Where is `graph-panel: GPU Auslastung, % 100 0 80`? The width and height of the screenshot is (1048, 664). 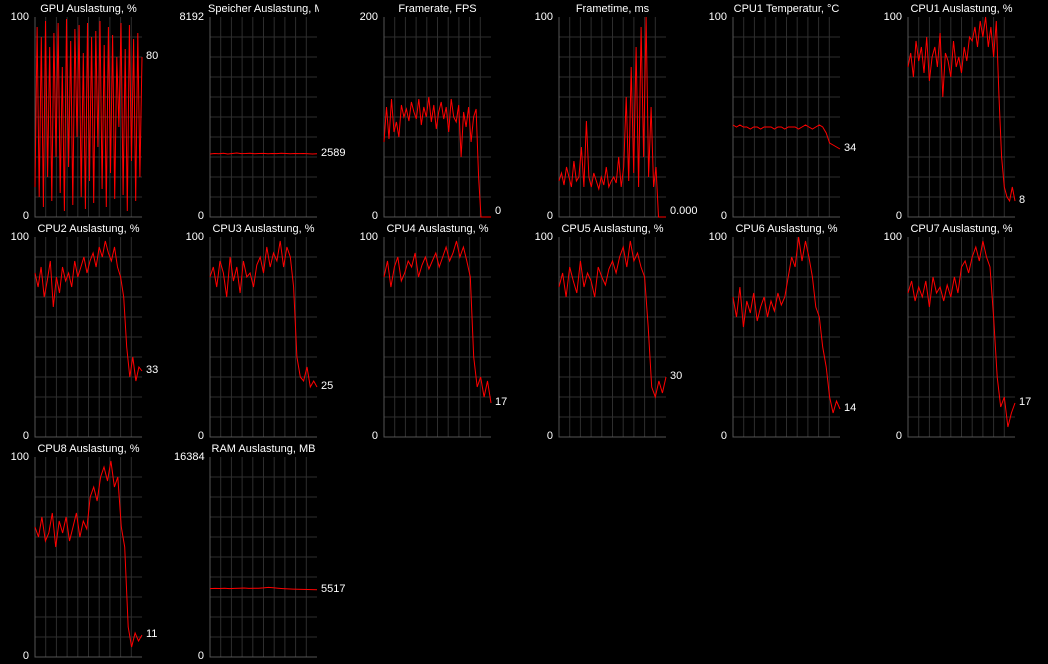
graph-panel: GPU Auslastung, % 100 0 80 is located at coordinates (87, 111).